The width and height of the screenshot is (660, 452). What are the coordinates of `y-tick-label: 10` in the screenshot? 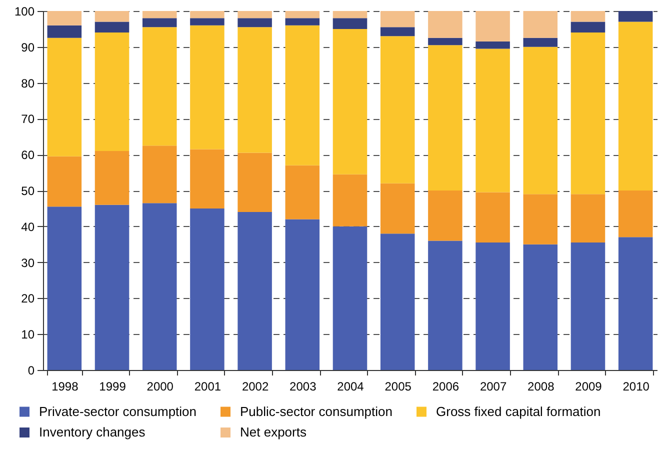 It's located at (28, 335).